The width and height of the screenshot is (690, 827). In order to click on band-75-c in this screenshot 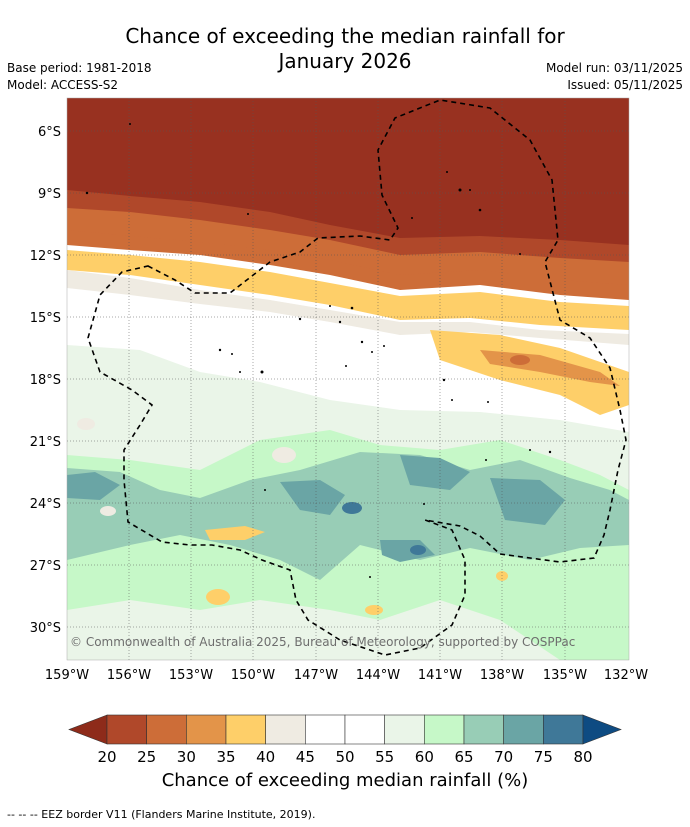, I will do `click(527, 501)`.